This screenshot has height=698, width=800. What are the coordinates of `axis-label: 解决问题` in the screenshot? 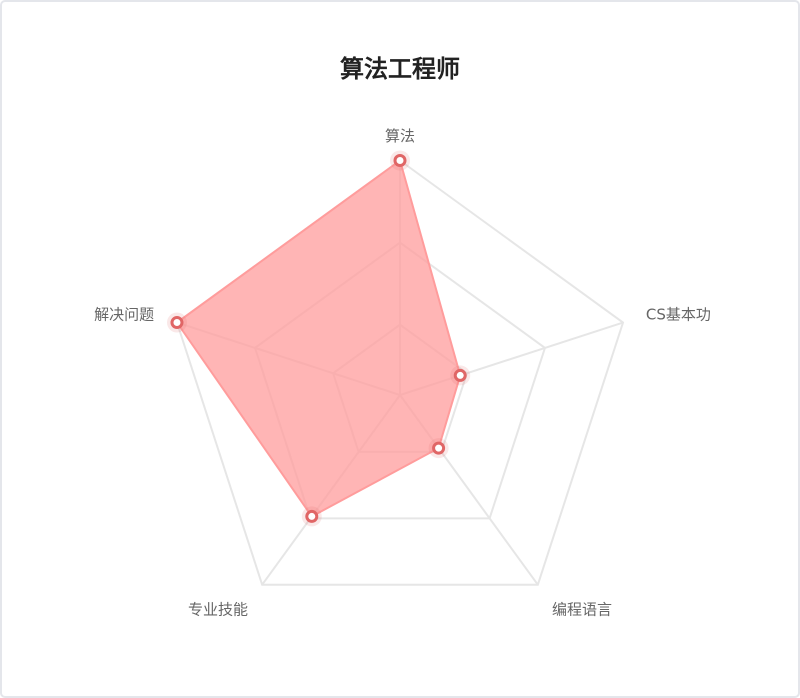 It's located at (124, 315).